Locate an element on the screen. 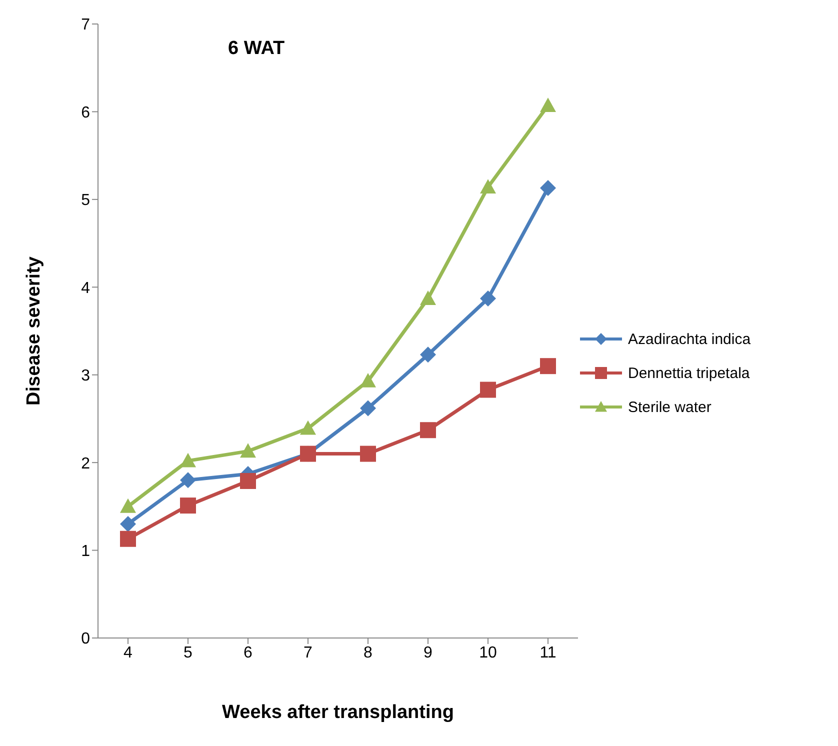 This screenshot has width=838, height=746. x-tick-label: 7 is located at coordinates (308, 653).